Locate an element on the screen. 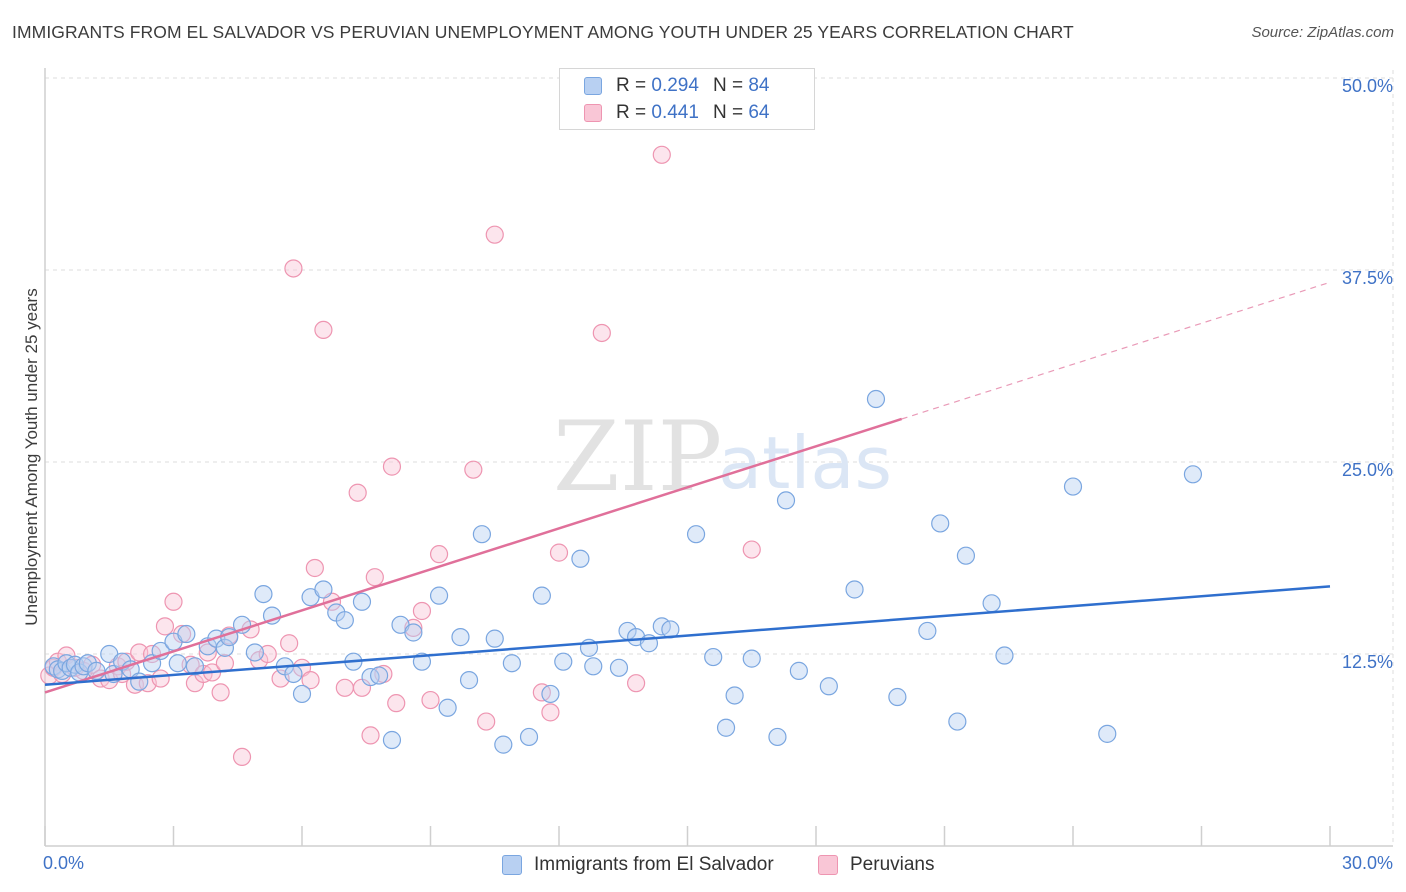 Image resolution: width=1406 pixels, height=892 pixels. series-legend-el-salvador: Immigrants from El Salvador is located at coordinates (638, 865).